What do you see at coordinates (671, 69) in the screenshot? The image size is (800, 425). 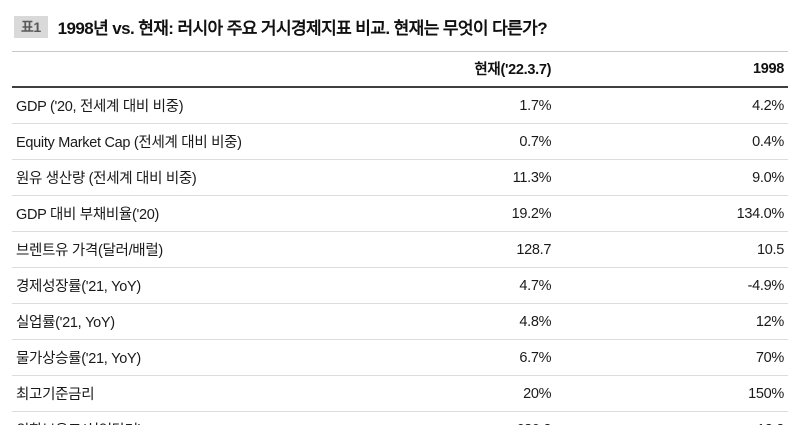 I see `column-header-1998: 1998` at bounding box center [671, 69].